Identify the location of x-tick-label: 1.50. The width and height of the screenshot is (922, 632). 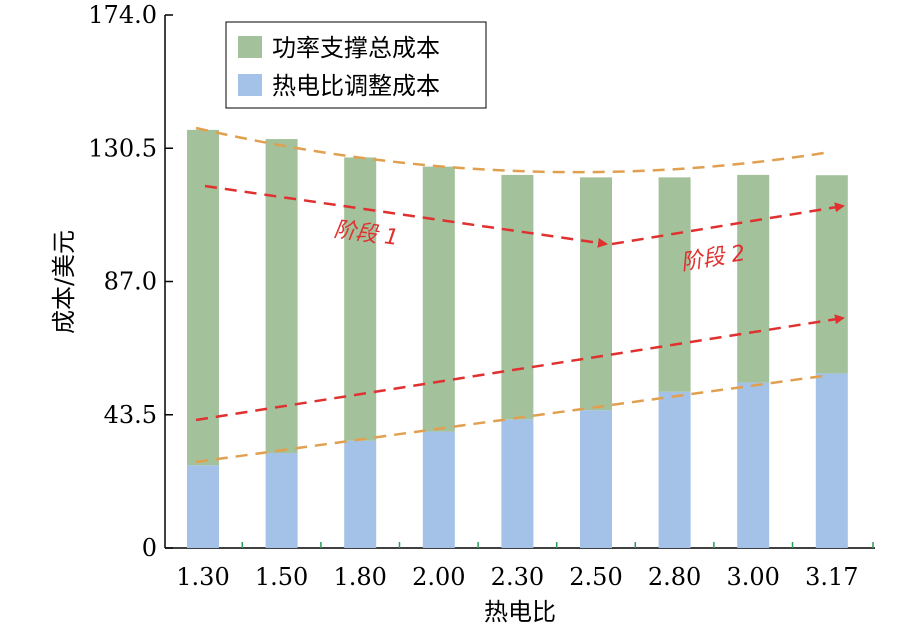
(281, 577).